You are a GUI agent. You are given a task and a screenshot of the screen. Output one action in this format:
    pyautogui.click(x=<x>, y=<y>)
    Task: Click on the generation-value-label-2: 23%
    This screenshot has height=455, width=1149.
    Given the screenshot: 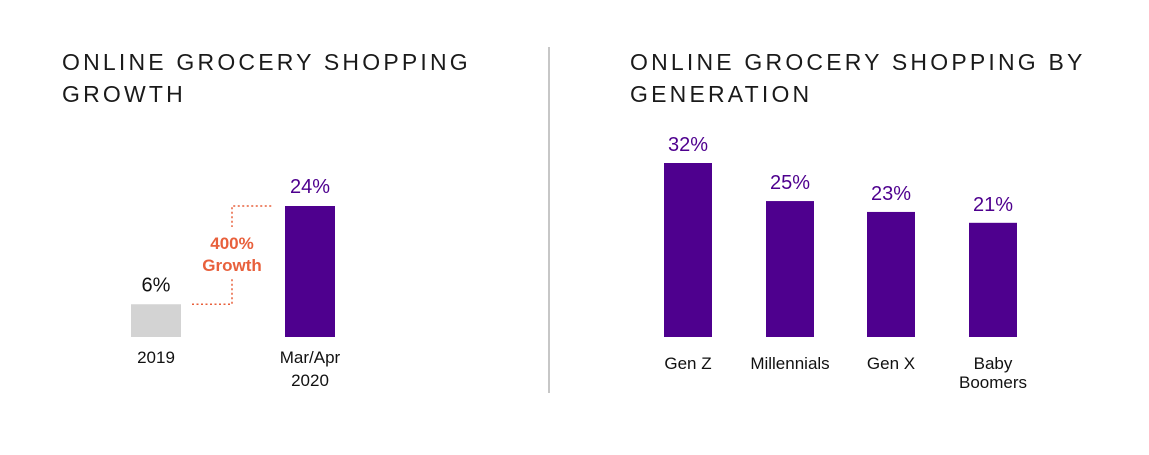 What is the action you would take?
    pyautogui.click(x=891, y=194)
    